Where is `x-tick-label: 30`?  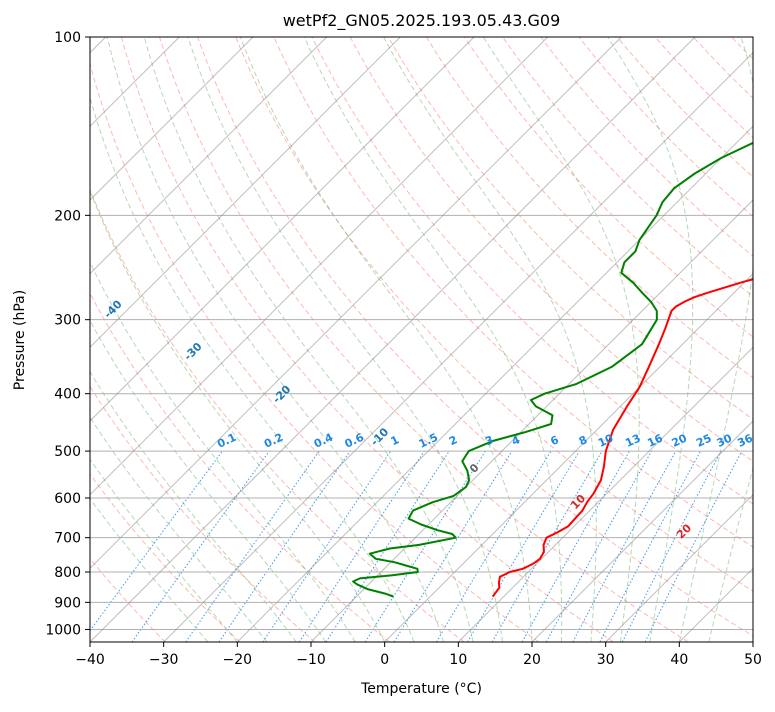 x-tick-label: 30 is located at coordinates (606, 660).